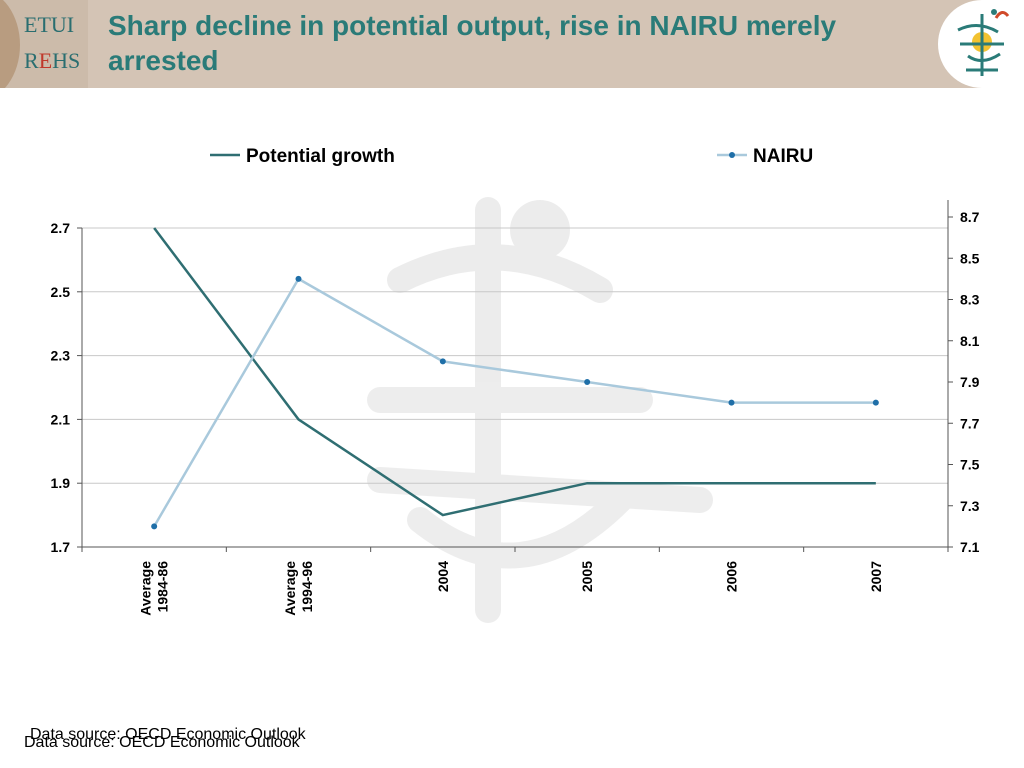 The height and width of the screenshot is (768, 1024). I want to click on x-tick-label-line: 2004, so click(443, 576).